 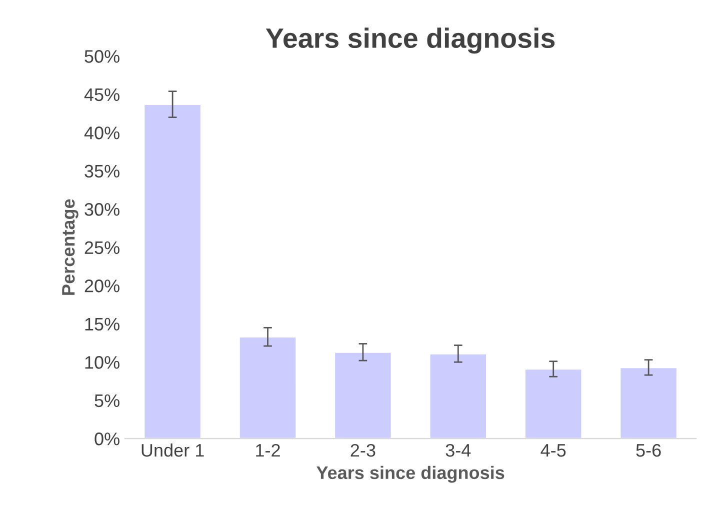 What do you see at coordinates (363, 450) in the screenshot?
I see `x-tick-label: 2-3` at bounding box center [363, 450].